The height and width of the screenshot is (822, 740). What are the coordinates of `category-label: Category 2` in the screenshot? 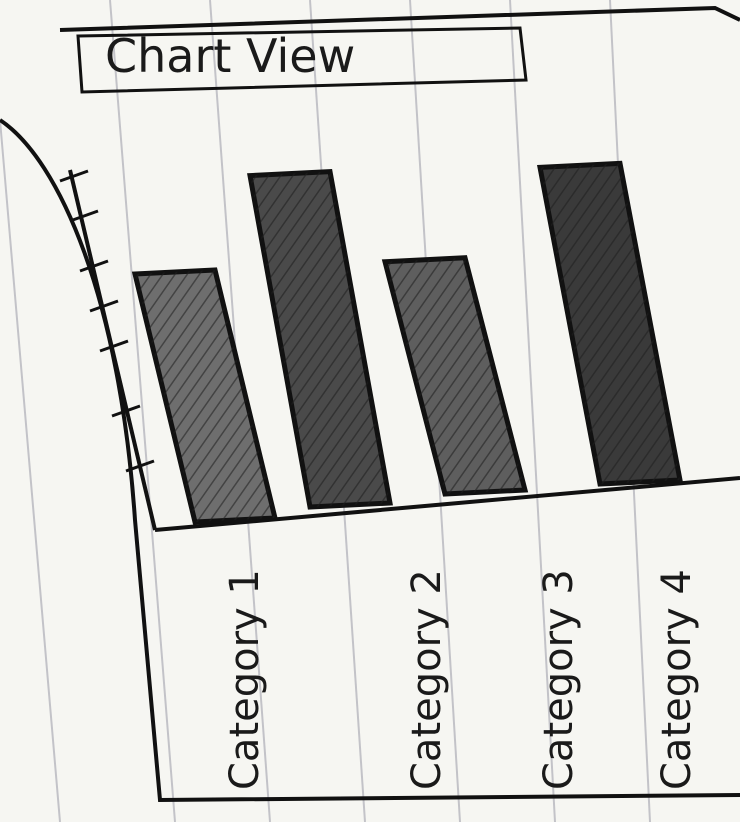 It's located at (427, 679).